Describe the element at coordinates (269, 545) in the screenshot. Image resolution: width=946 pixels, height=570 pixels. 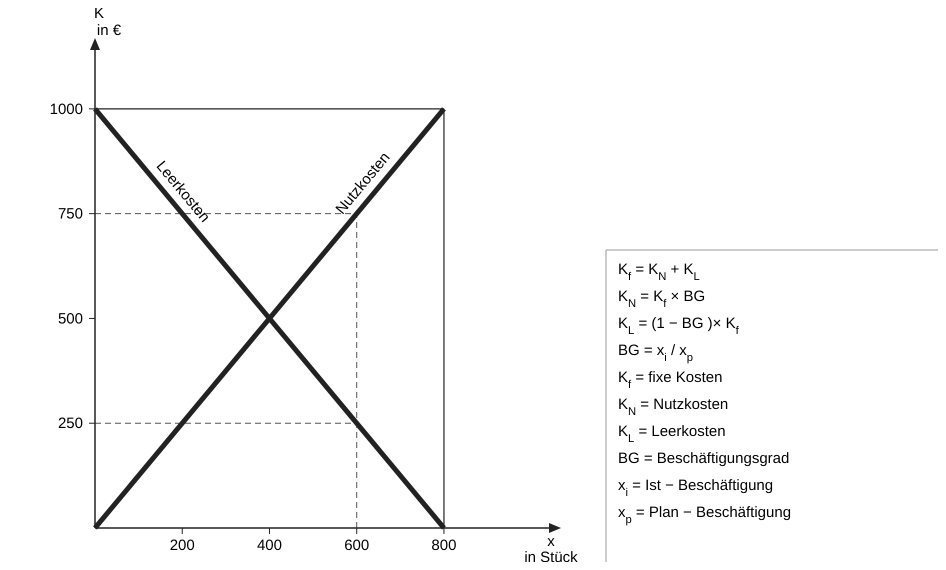
I see `x-tick-label: 400` at that location.